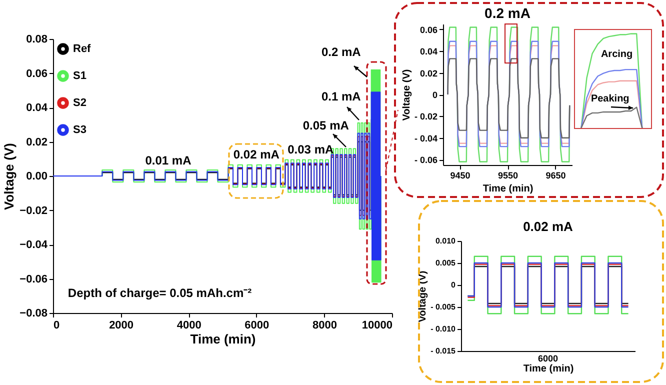 This screenshot has width=666, height=385. What do you see at coordinates (443, 351) in the screenshot?
I see `y-tick-label: - 0.015` at bounding box center [443, 351].